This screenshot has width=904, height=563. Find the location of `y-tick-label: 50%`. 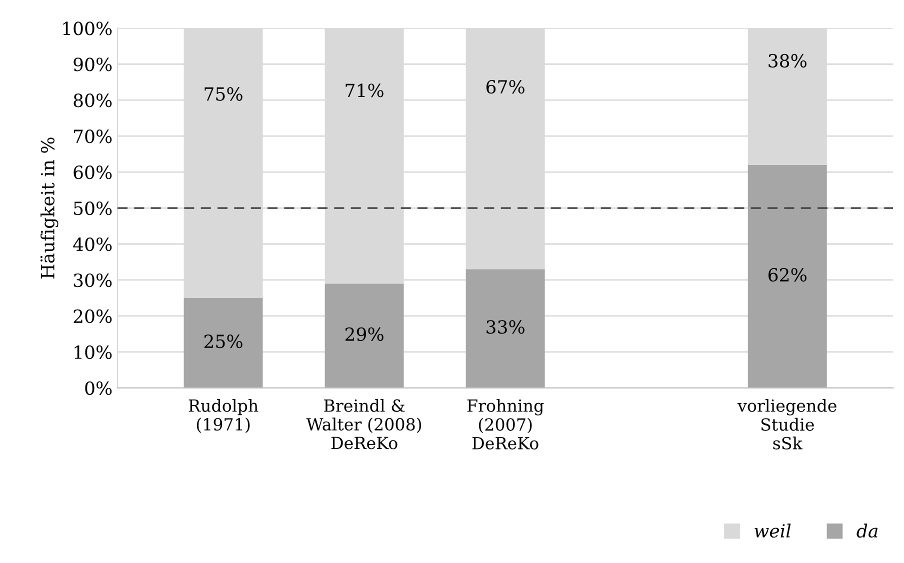

y-tick-label: 50% is located at coordinates (93, 208).